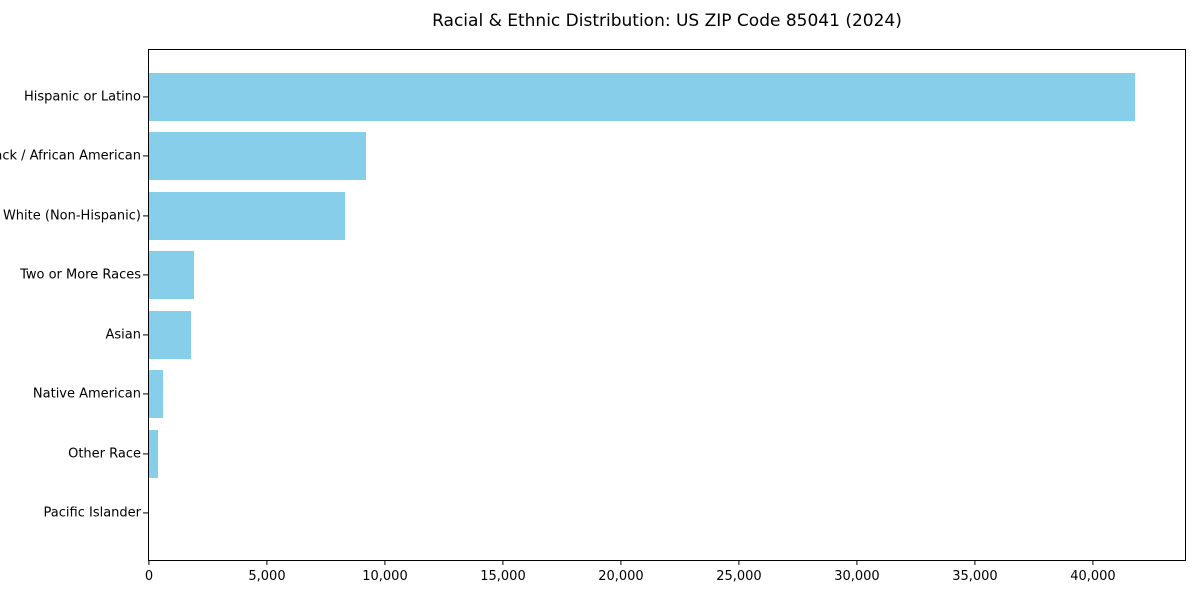 This screenshot has width=1200, height=600. What do you see at coordinates (156, 394) in the screenshot?
I see `bar-native-american` at bounding box center [156, 394].